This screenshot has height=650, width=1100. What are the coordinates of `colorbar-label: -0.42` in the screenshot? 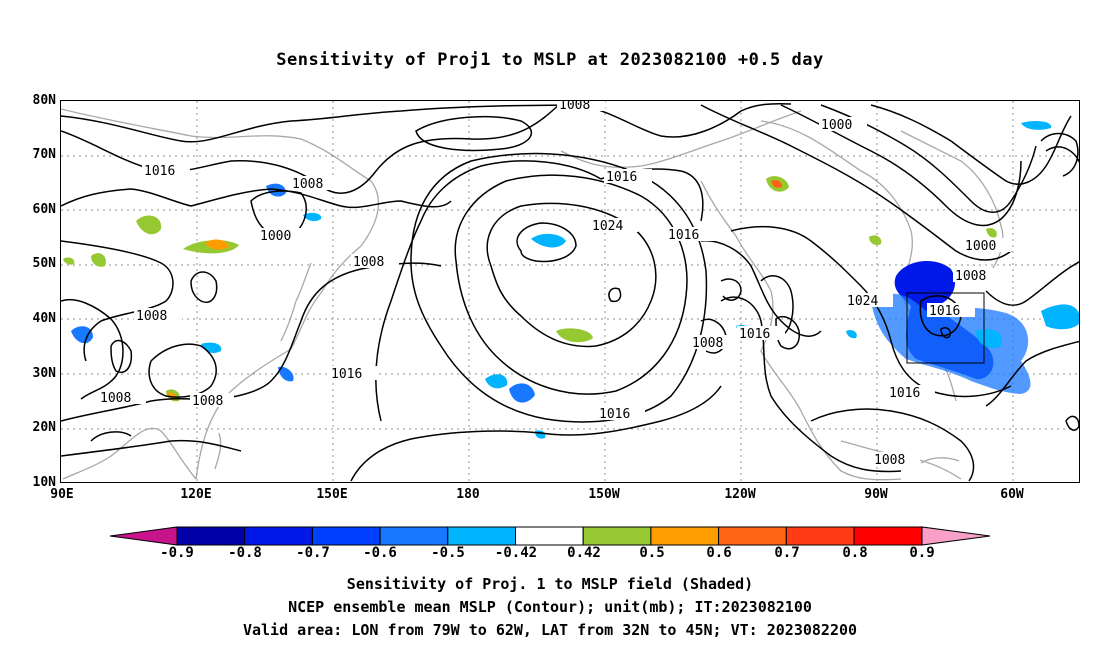 It's located at (516, 553).